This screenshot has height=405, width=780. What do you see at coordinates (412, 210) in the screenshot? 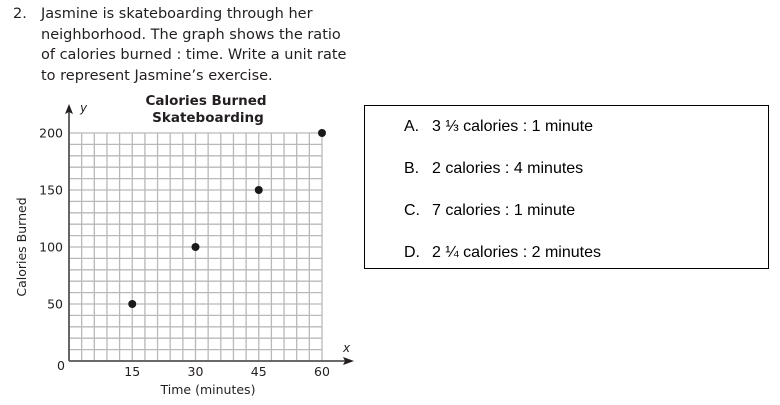
I see `option-letter: C.` at bounding box center [412, 210].